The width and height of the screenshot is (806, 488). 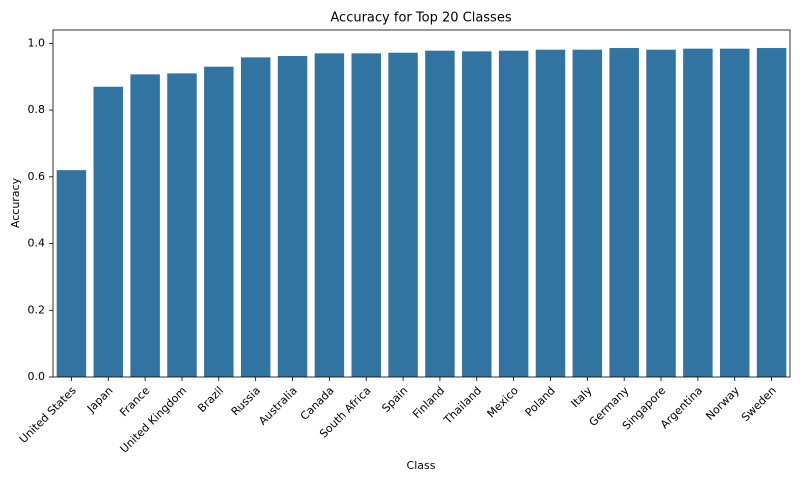 What do you see at coordinates (210, 399) in the screenshot?
I see `x-tick-label: Brazil` at bounding box center [210, 399].